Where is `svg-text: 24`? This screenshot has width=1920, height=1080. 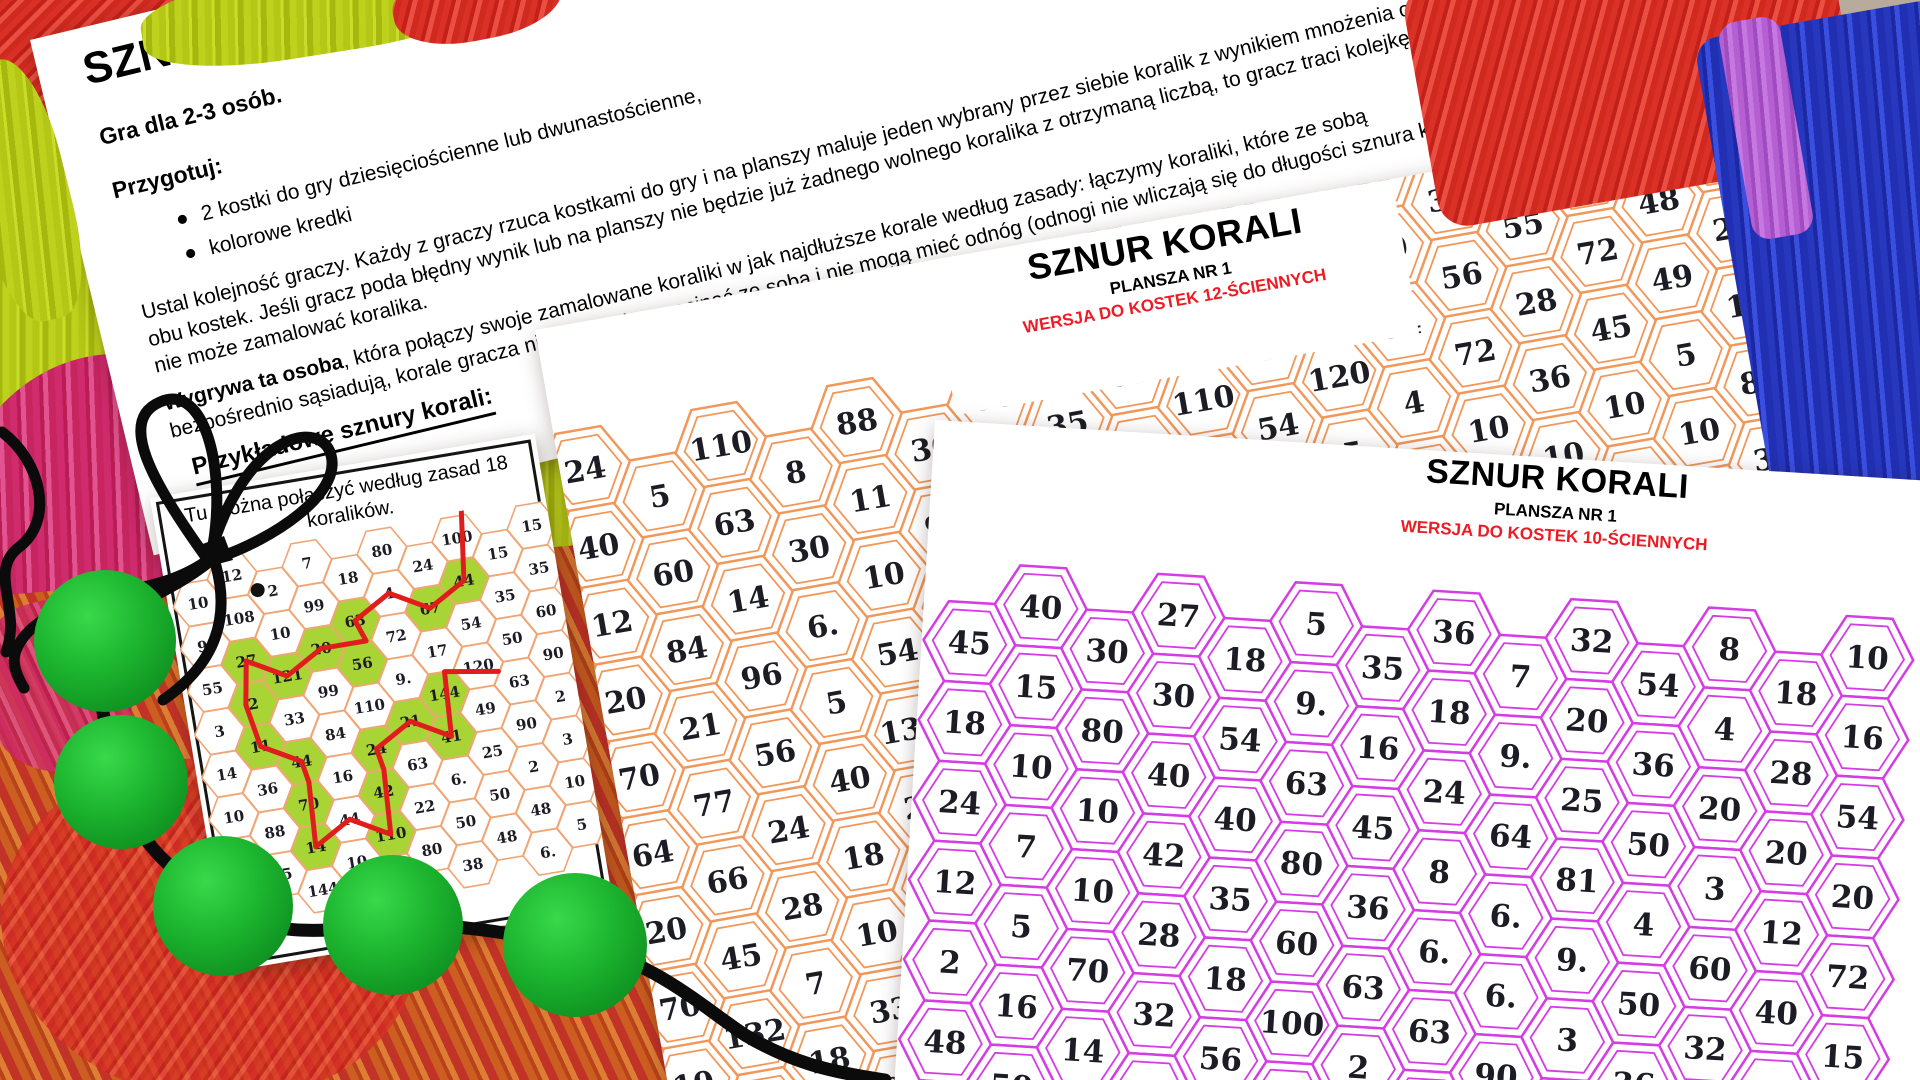
svg-text: 24 is located at coordinates (1444, 793).